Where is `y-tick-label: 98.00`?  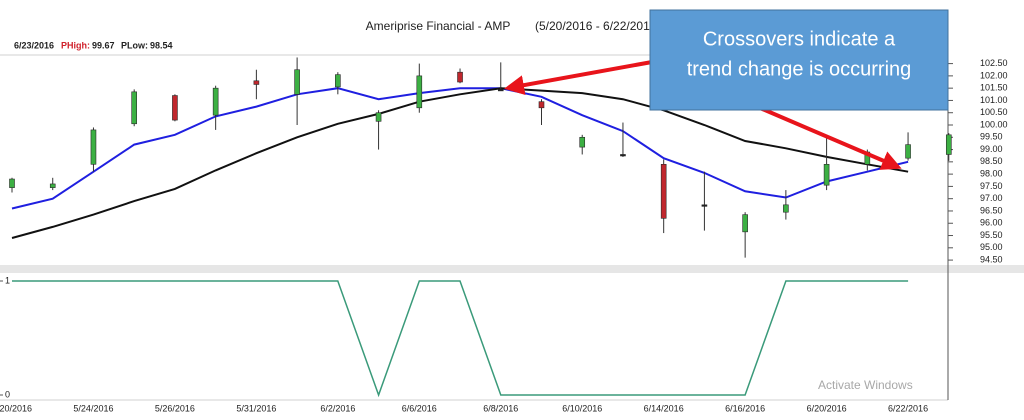 y-tick-label: 98.00 is located at coordinates (991, 173).